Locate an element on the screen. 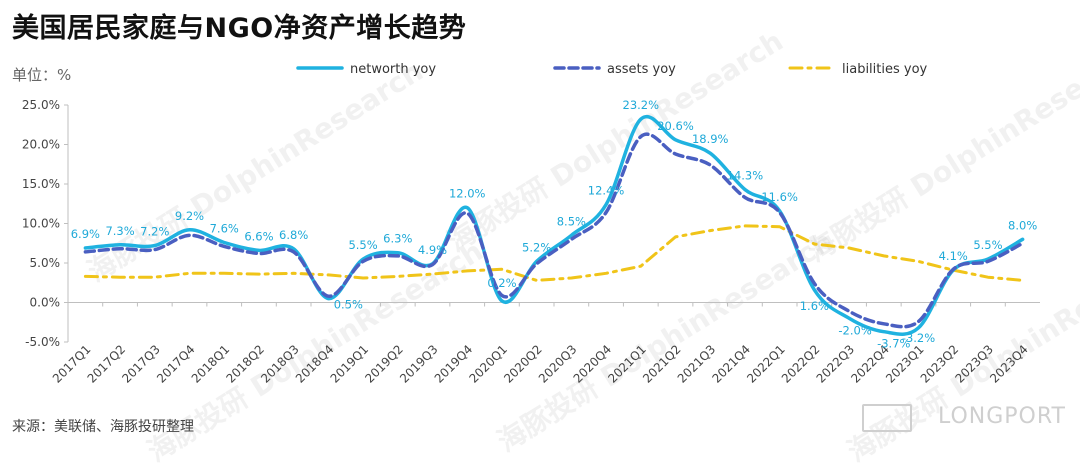 The height and width of the screenshot is (470, 1080). data-label: 4.9% is located at coordinates (432, 250).